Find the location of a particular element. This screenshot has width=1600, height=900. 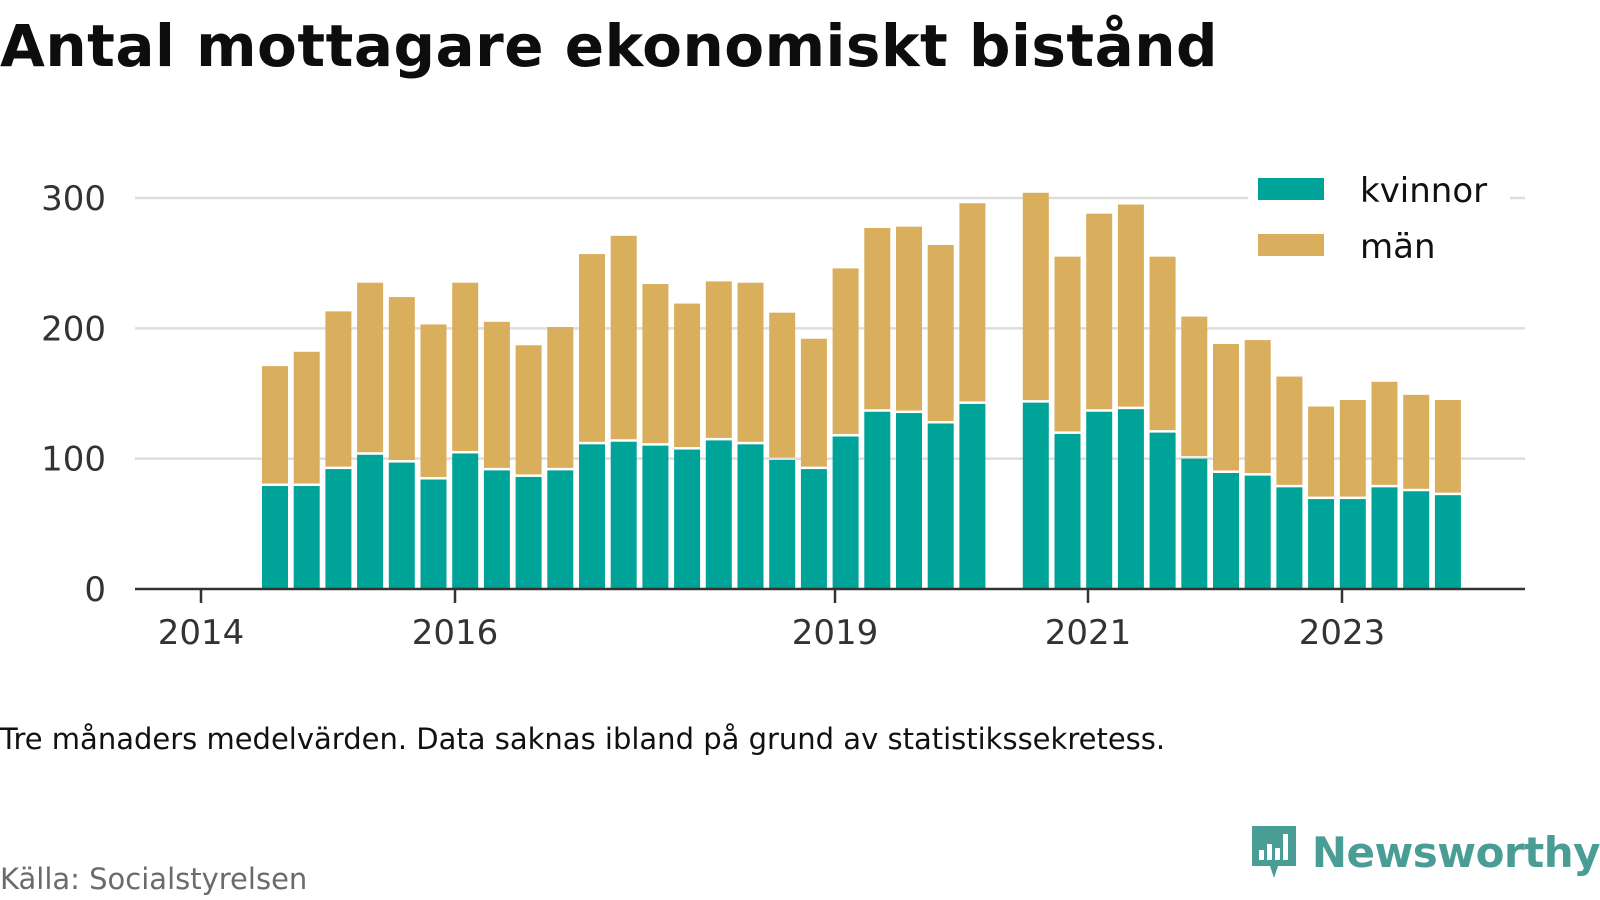

y-tick-label: 300 is located at coordinates (73, 199).